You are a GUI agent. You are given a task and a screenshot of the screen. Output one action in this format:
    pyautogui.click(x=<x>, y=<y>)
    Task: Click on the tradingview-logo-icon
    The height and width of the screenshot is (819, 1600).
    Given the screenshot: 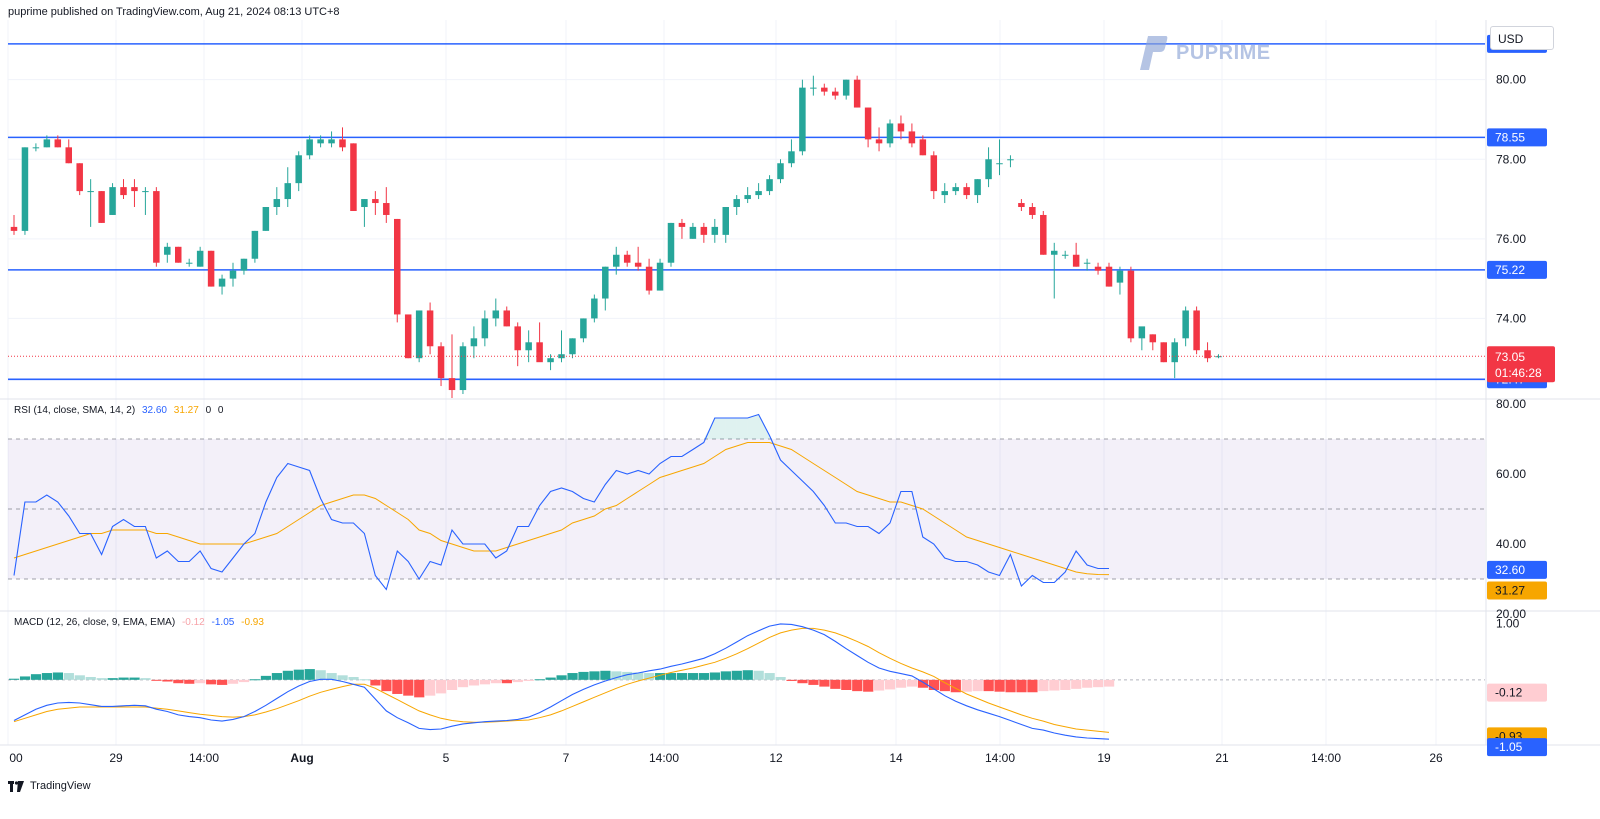 What is the action you would take?
    pyautogui.click(x=16, y=786)
    